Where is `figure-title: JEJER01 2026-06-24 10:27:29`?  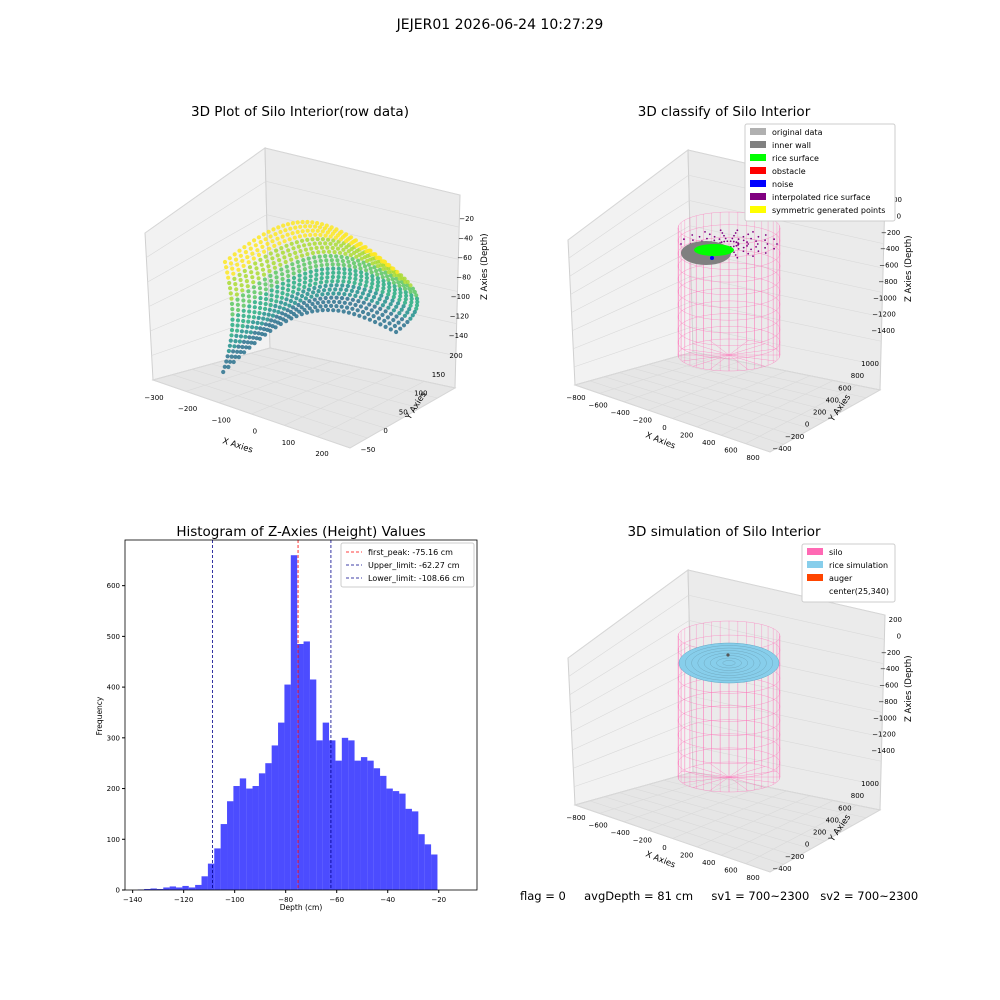
figure-title: JEJER01 2026-06-24 10:27:29 is located at coordinates (500, 25).